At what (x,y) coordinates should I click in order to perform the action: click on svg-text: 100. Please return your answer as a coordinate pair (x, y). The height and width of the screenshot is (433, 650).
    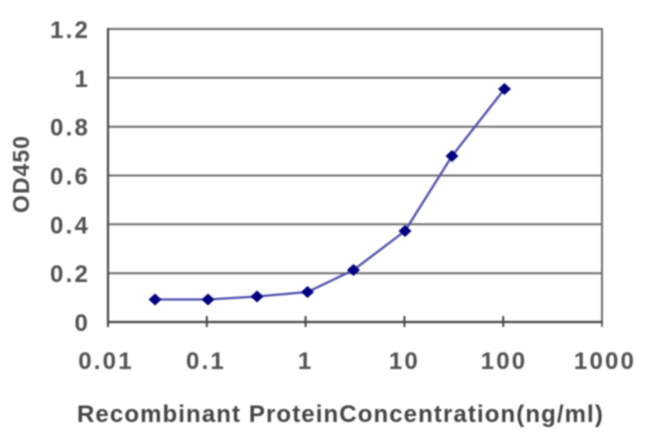
    Looking at the image, I should click on (504, 361).